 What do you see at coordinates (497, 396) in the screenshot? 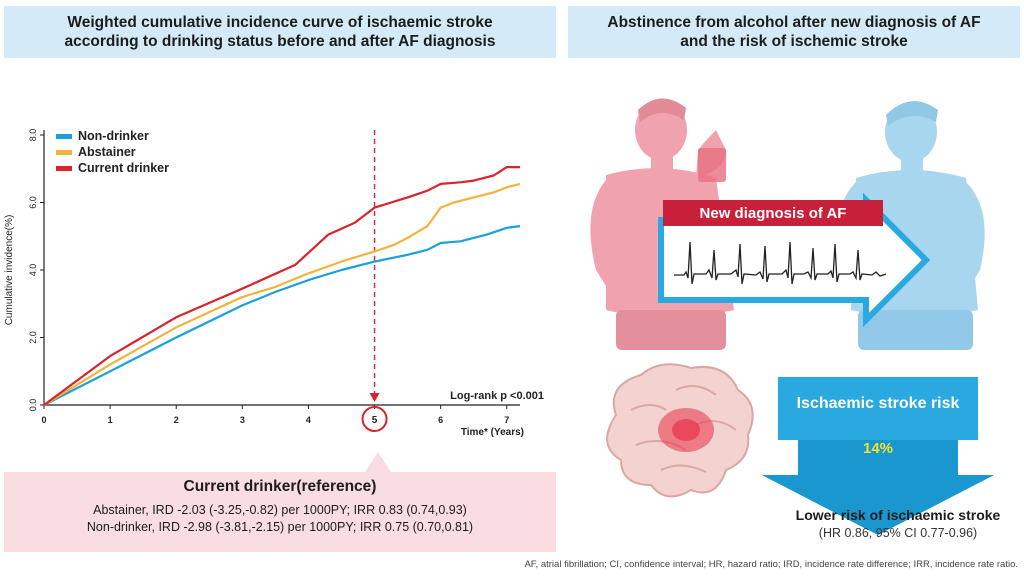
I see `log-rank-annotation: Log-rank p <0.001` at bounding box center [497, 396].